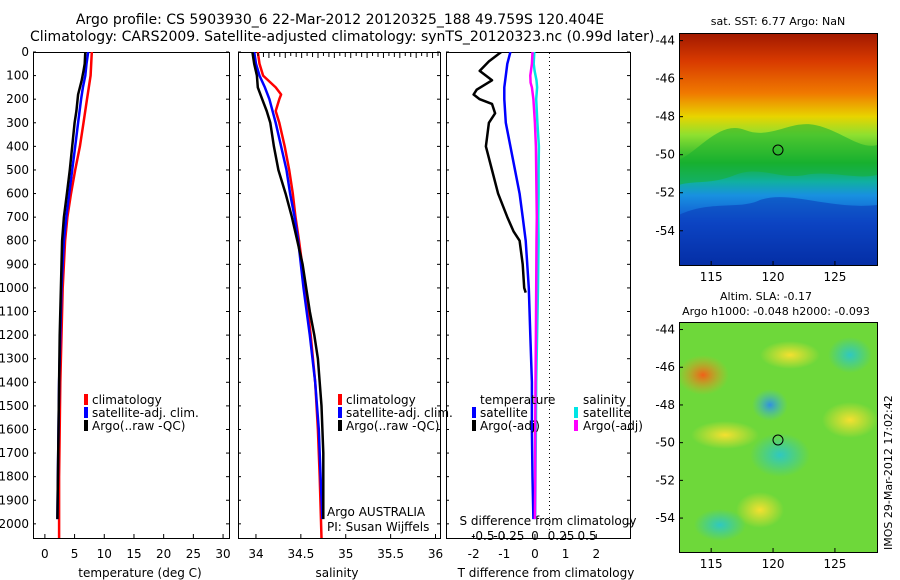 The width and height of the screenshot is (900, 580). What do you see at coordinates (665, 367) in the screenshot?
I see `map-lat-label: -46` at bounding box center [665, 367].